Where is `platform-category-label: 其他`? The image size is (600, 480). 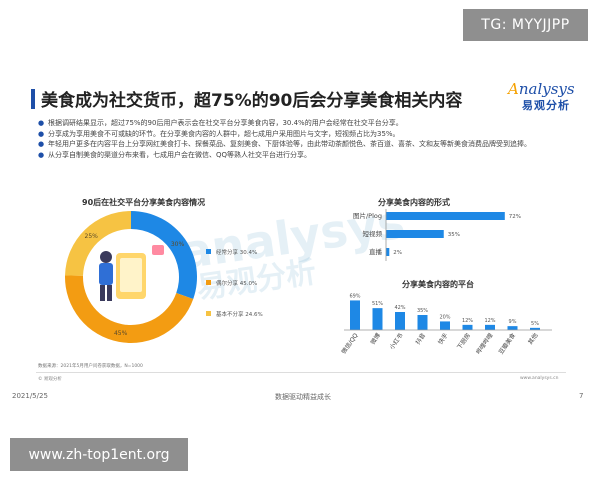
platform-category-label: 其他 is located at coordinates (532, 339).